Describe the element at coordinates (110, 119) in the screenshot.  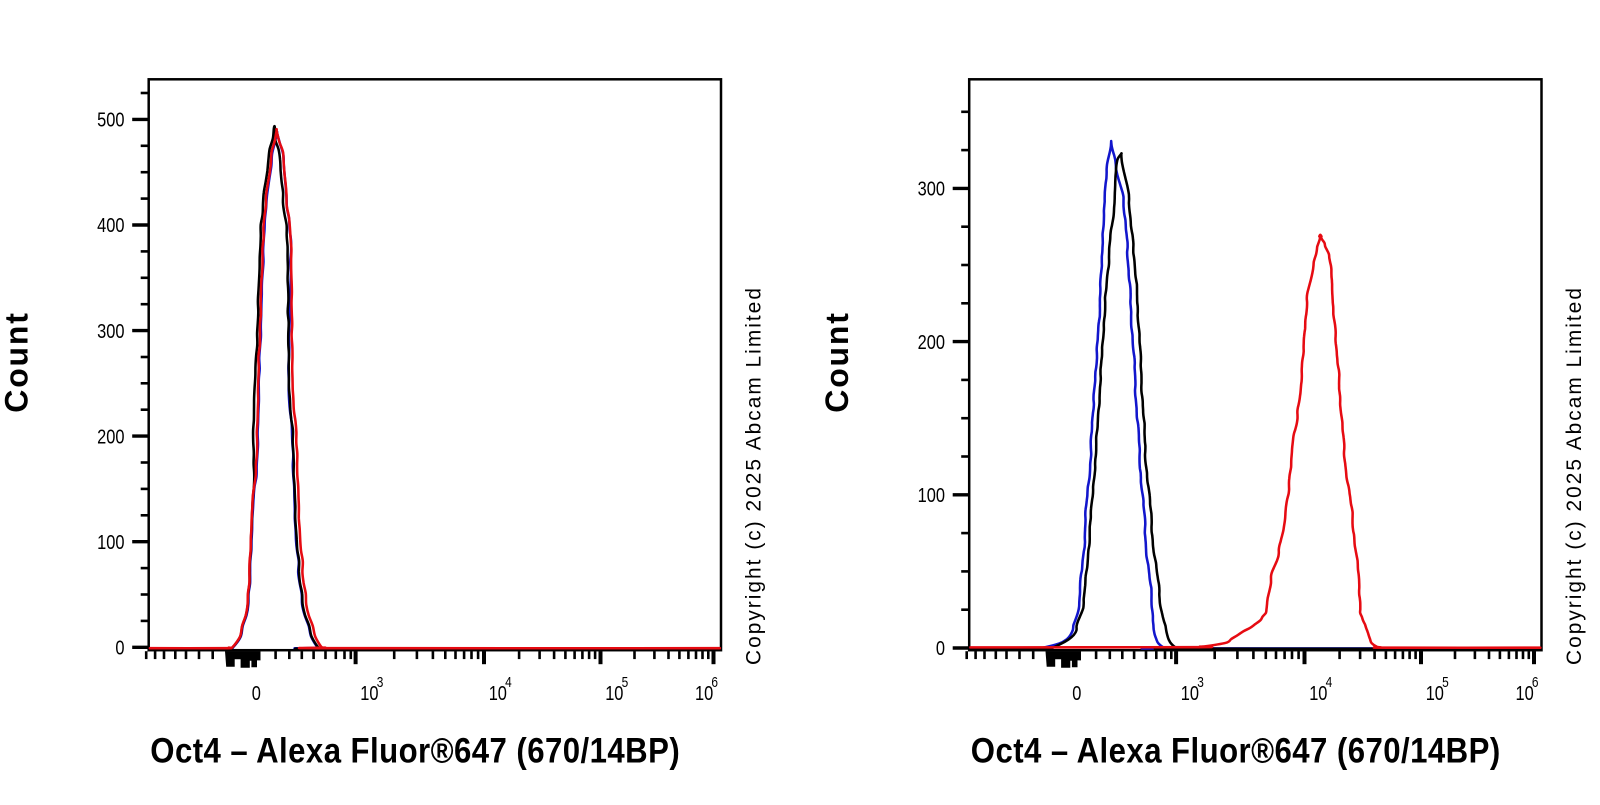
I see `svg-text: 500` at that location.